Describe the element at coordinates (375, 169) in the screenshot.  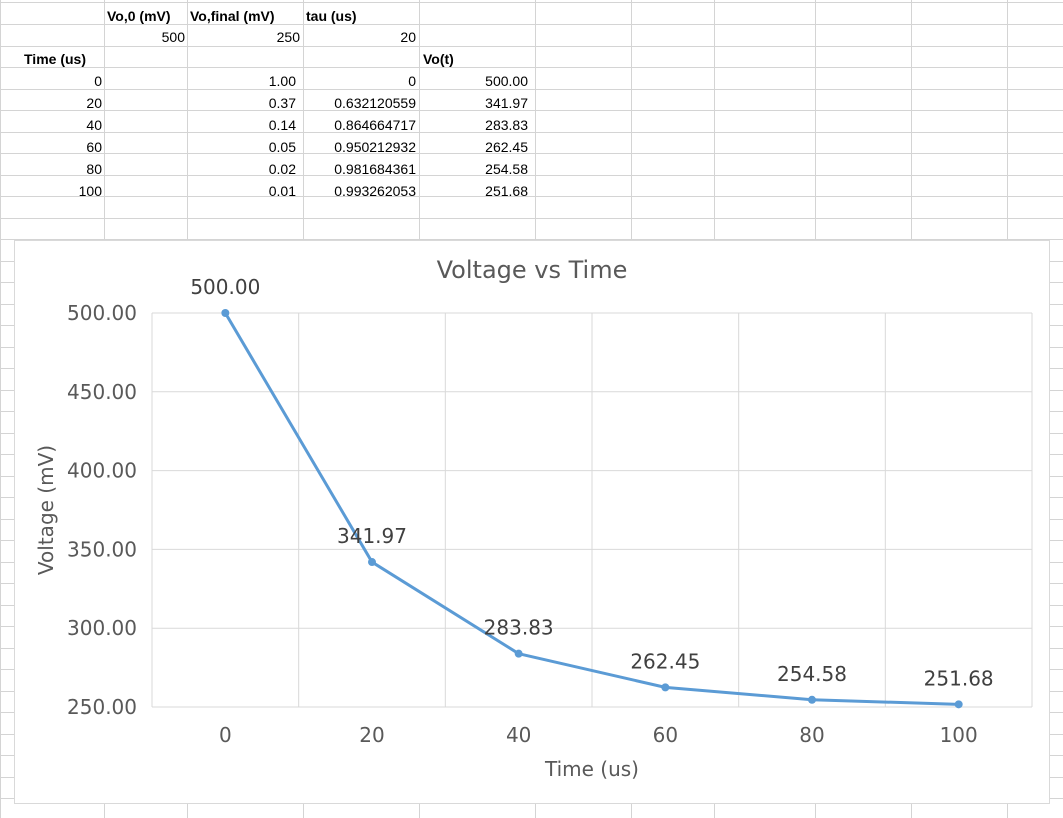
I see `cell-one-minus: 0.981684361` at that location.